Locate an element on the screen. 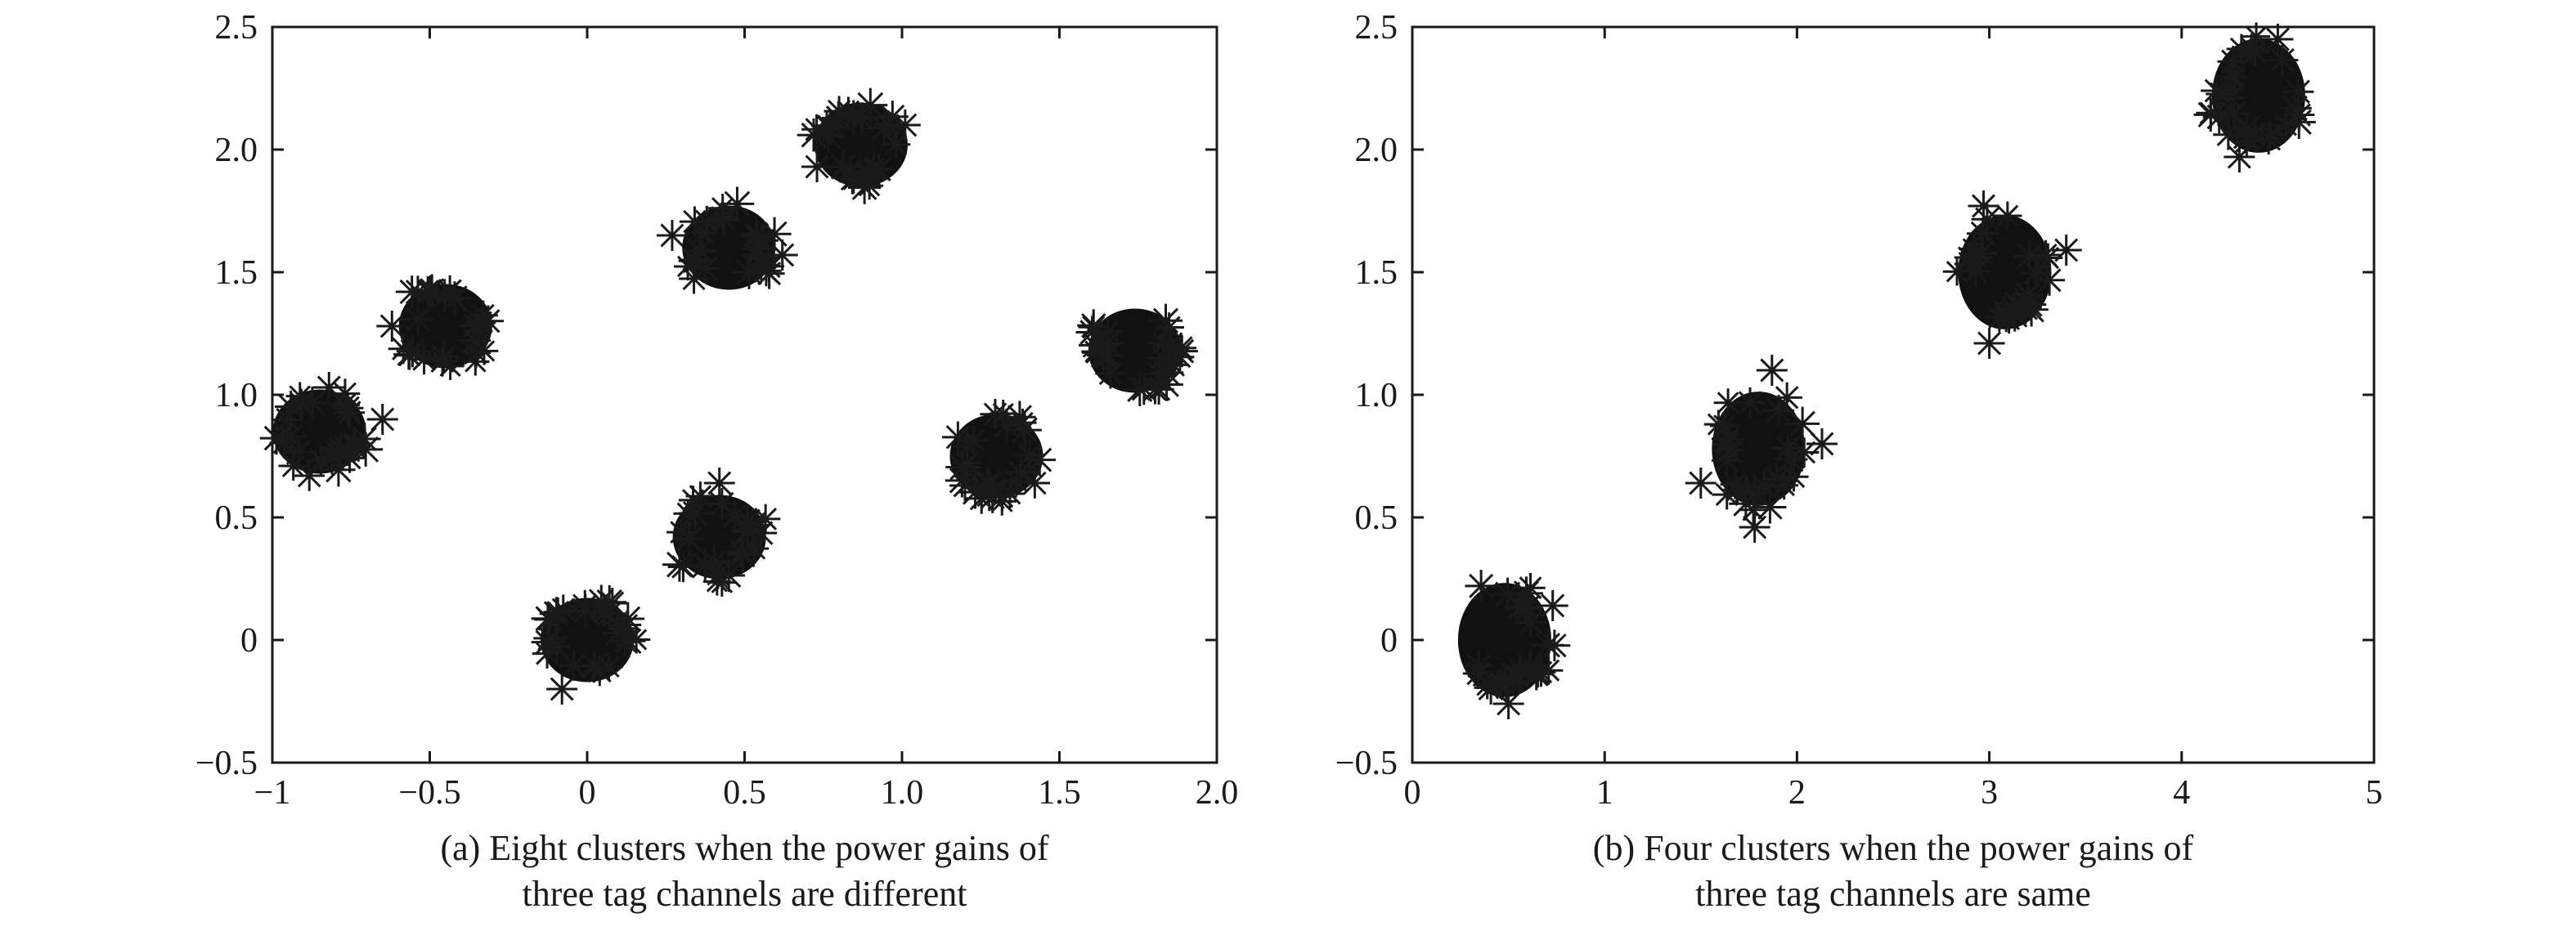  panel-b-y-tick-label: 2.5 is located at coordinates (1377, 28).